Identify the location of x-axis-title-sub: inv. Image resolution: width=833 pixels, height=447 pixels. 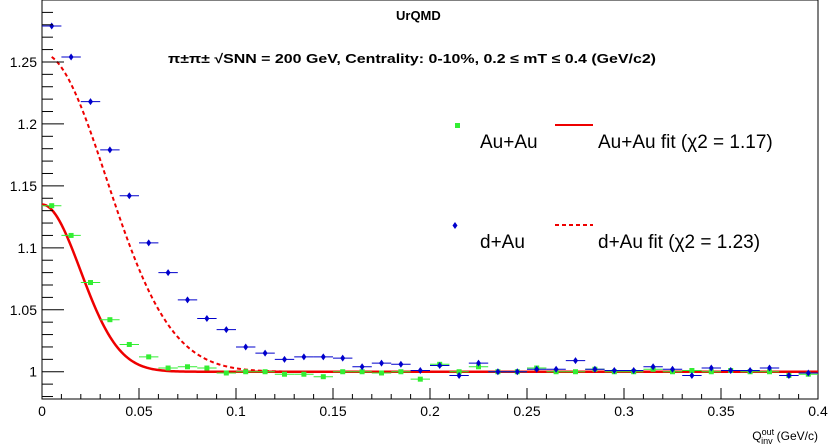
(767, 441).